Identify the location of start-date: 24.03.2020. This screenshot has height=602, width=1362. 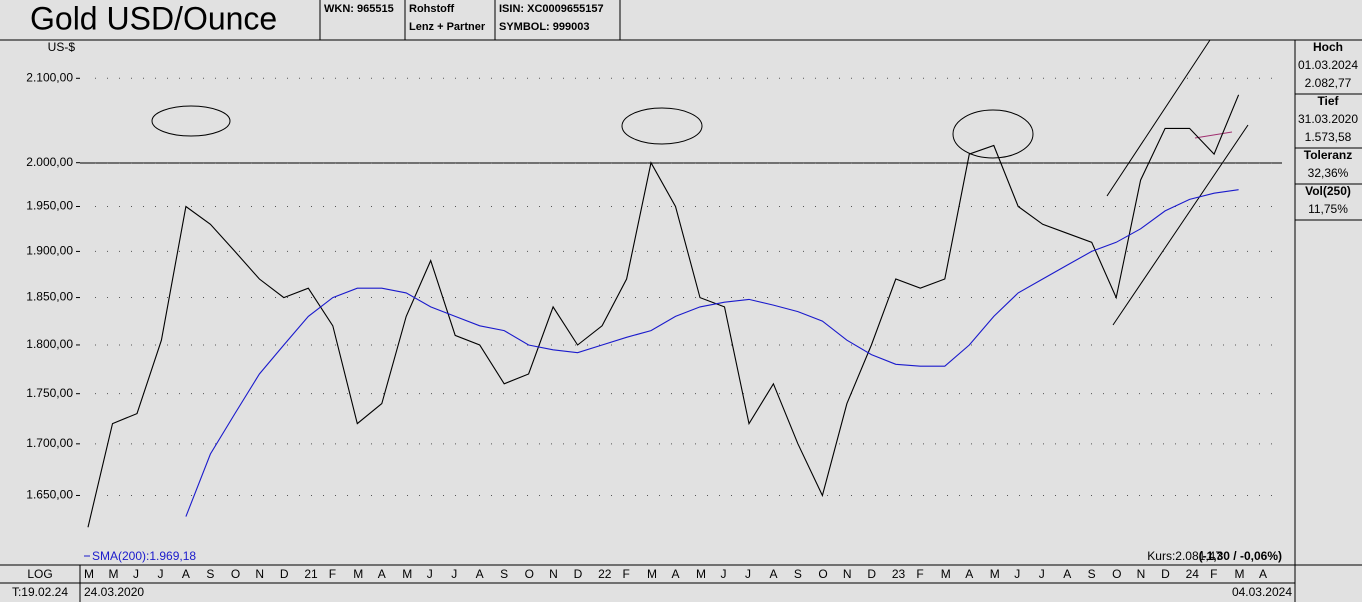
(114, 592).